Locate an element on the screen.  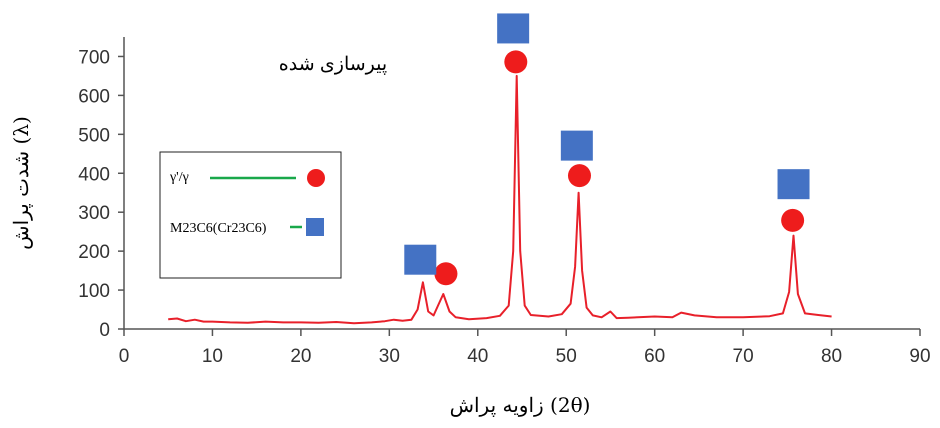
legend-label-carbide: M23C6(Cr23C6) is located at coordinates (218, 228).